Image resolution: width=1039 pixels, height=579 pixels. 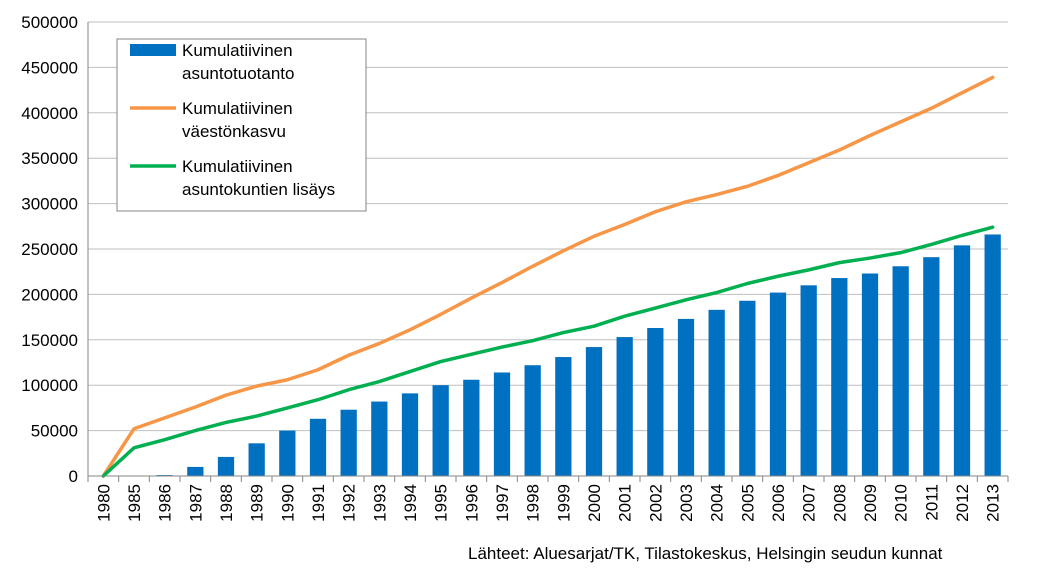 What do you see at coordinates (226, 503) in the screenshot?
I see `x-tick-label: 1988` at bounding box center [226, 503].